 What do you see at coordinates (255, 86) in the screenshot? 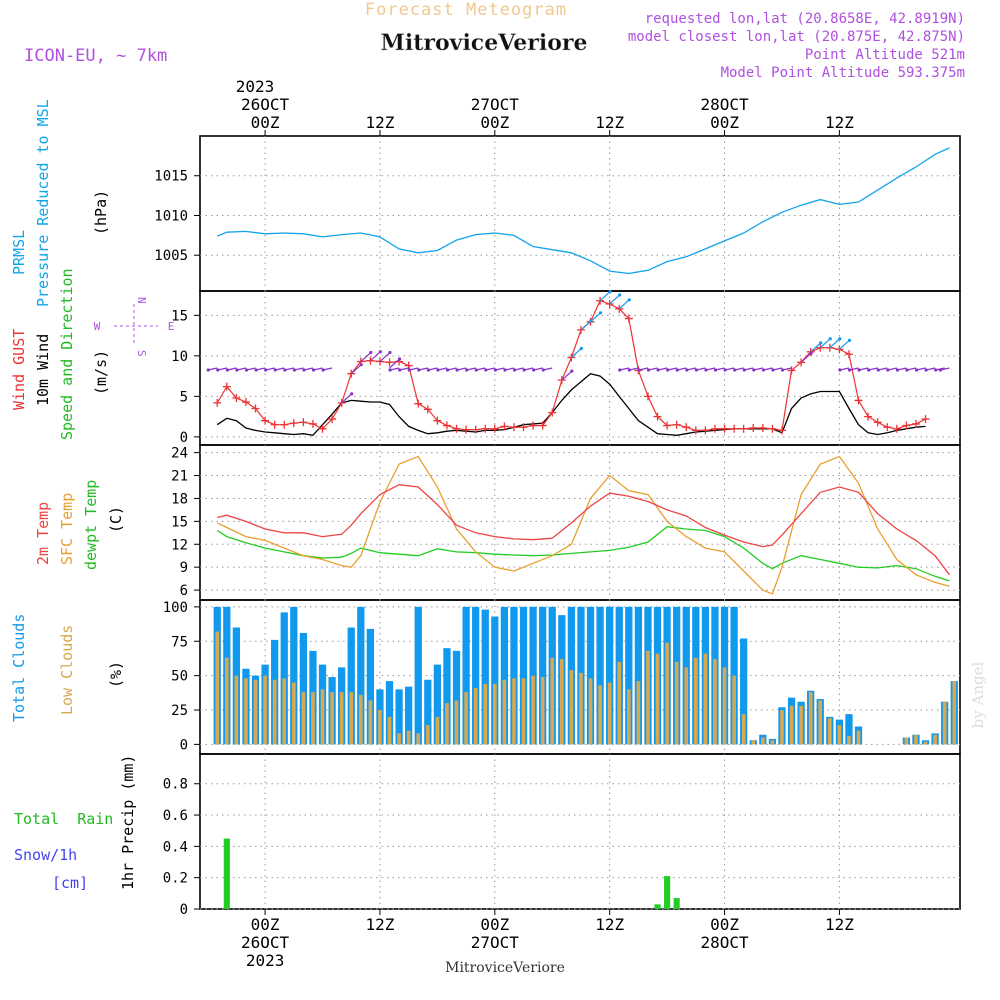
I see `top-year-label: 2023` at bounding box center [255, 86].